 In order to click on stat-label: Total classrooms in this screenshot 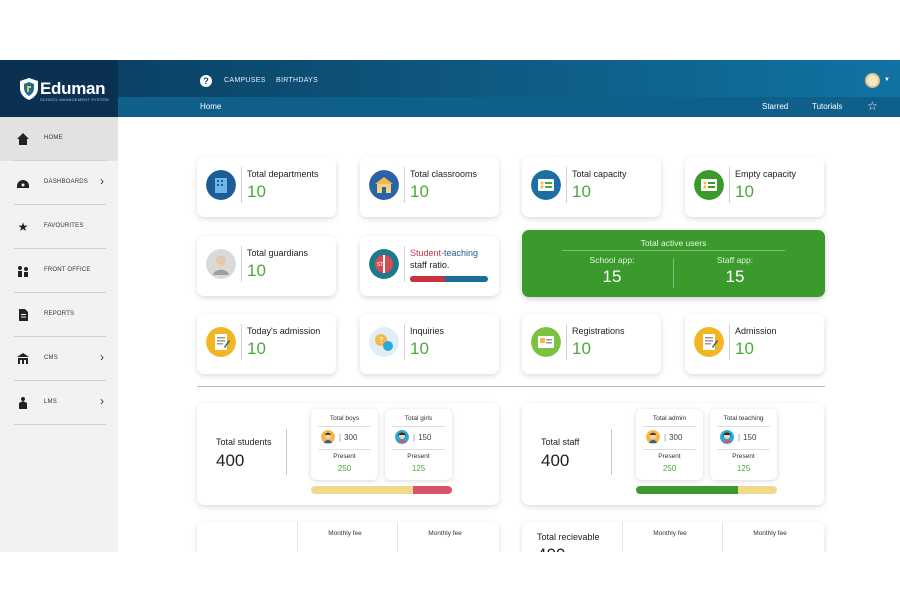, I will do `click(444, 174)`.